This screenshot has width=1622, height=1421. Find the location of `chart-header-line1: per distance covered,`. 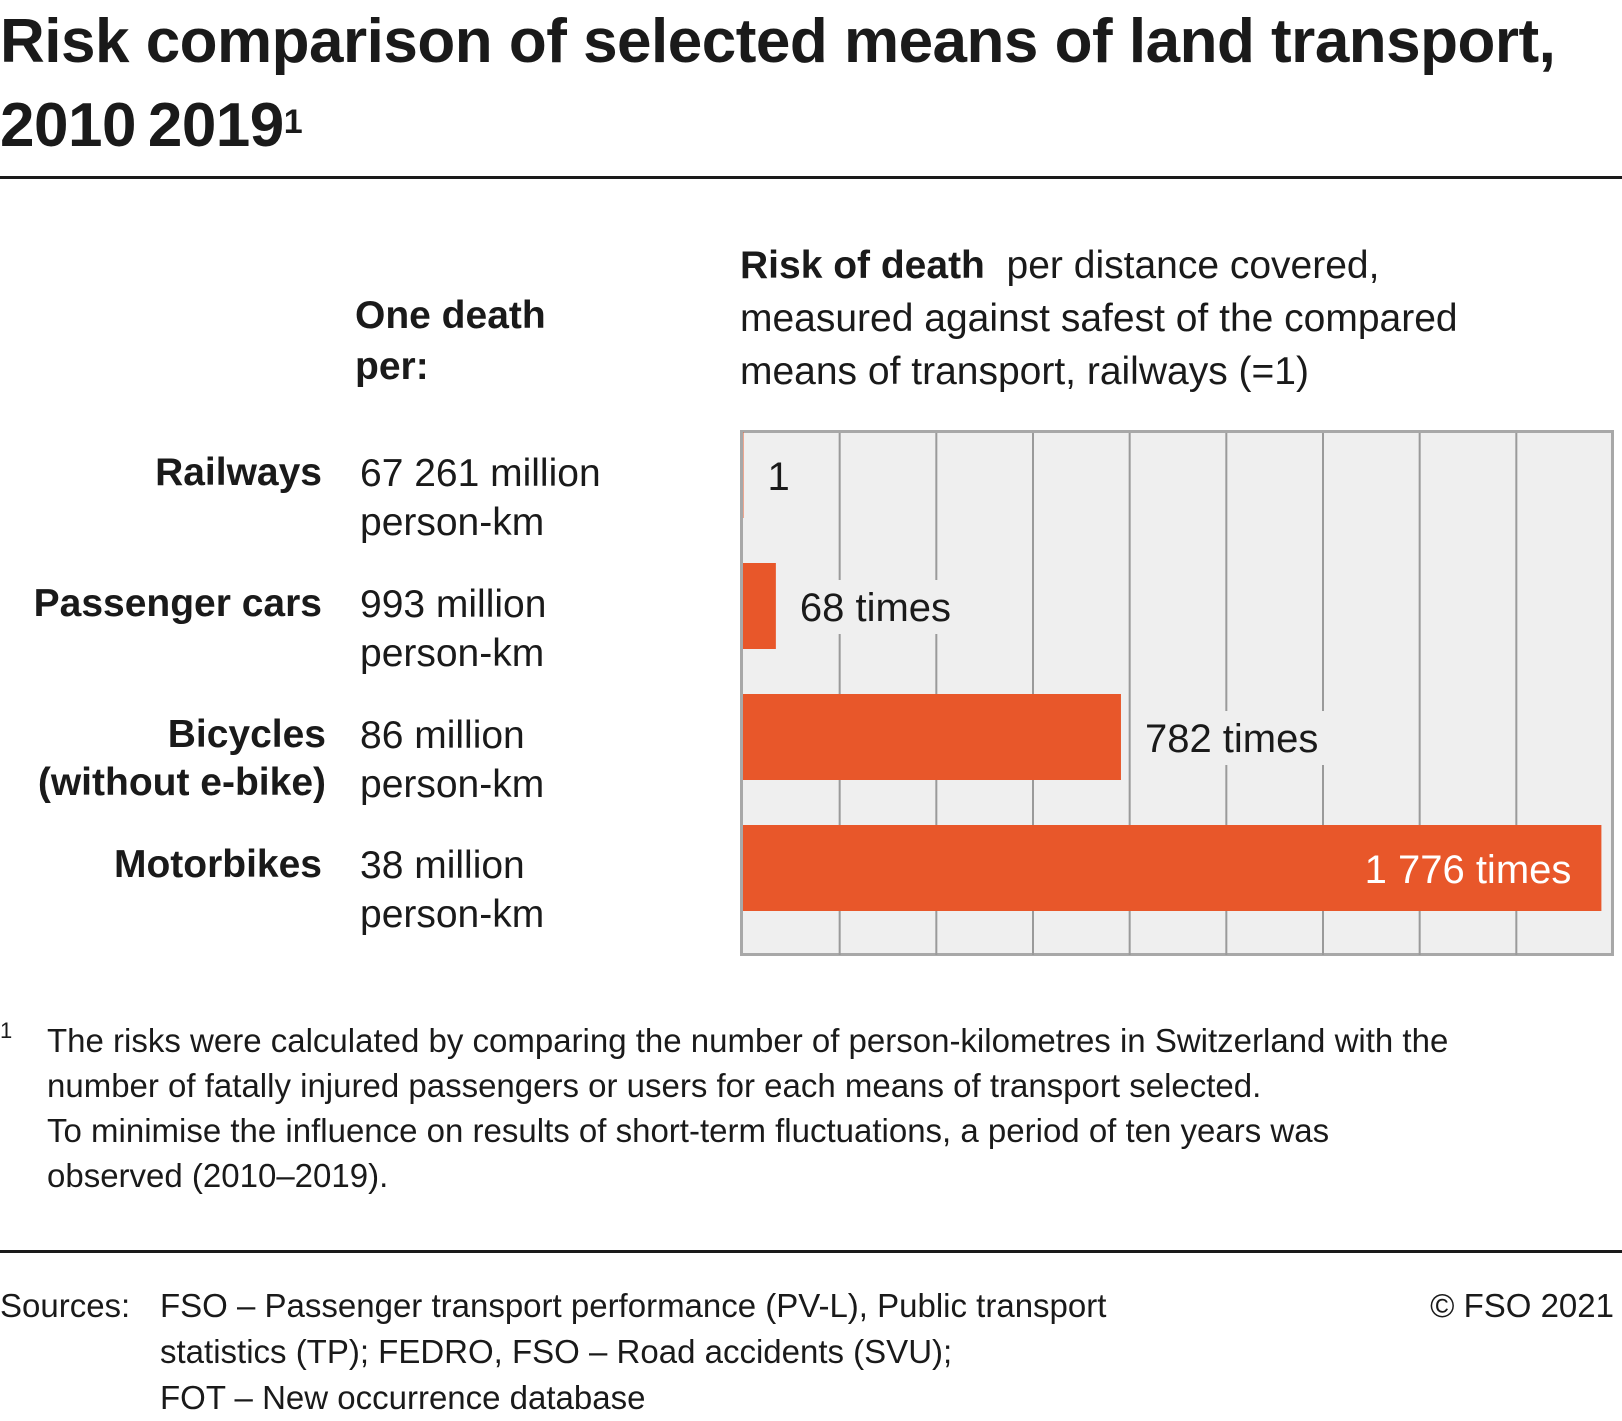

chart-header-line1: per distance covered, is located at coordinates (1193, 265).